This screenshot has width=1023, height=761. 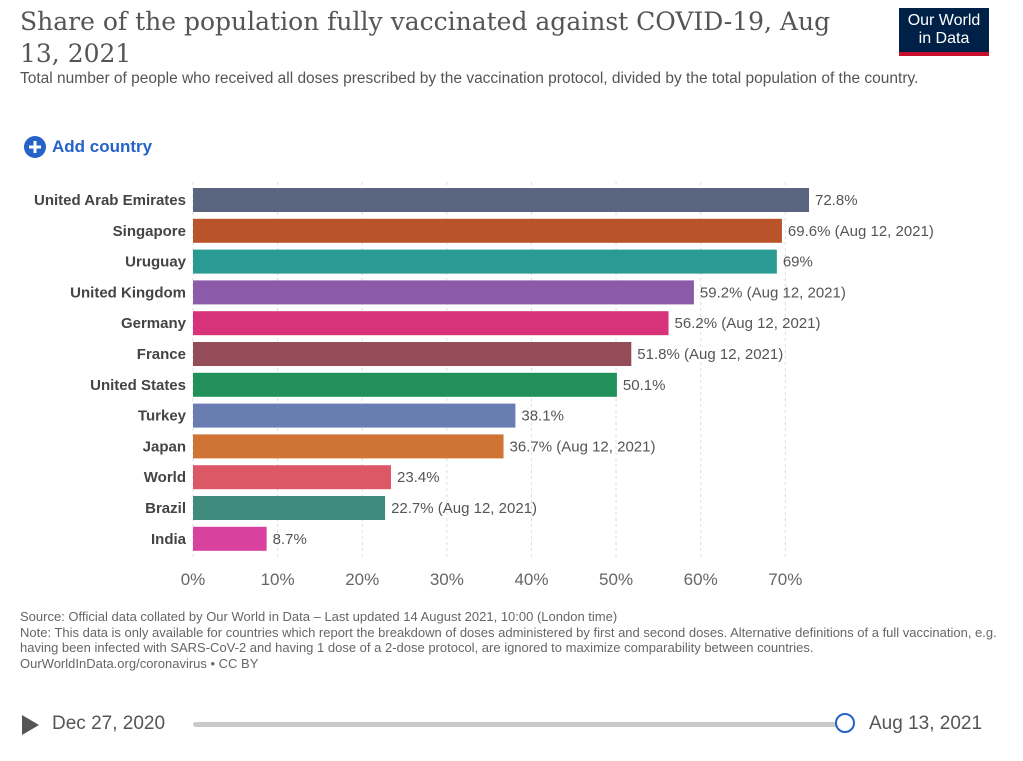 What do you see at coordinates (531, 579) in the screenshot?
I see `x-tick-label: 40%` at bounding box center [531, 579].